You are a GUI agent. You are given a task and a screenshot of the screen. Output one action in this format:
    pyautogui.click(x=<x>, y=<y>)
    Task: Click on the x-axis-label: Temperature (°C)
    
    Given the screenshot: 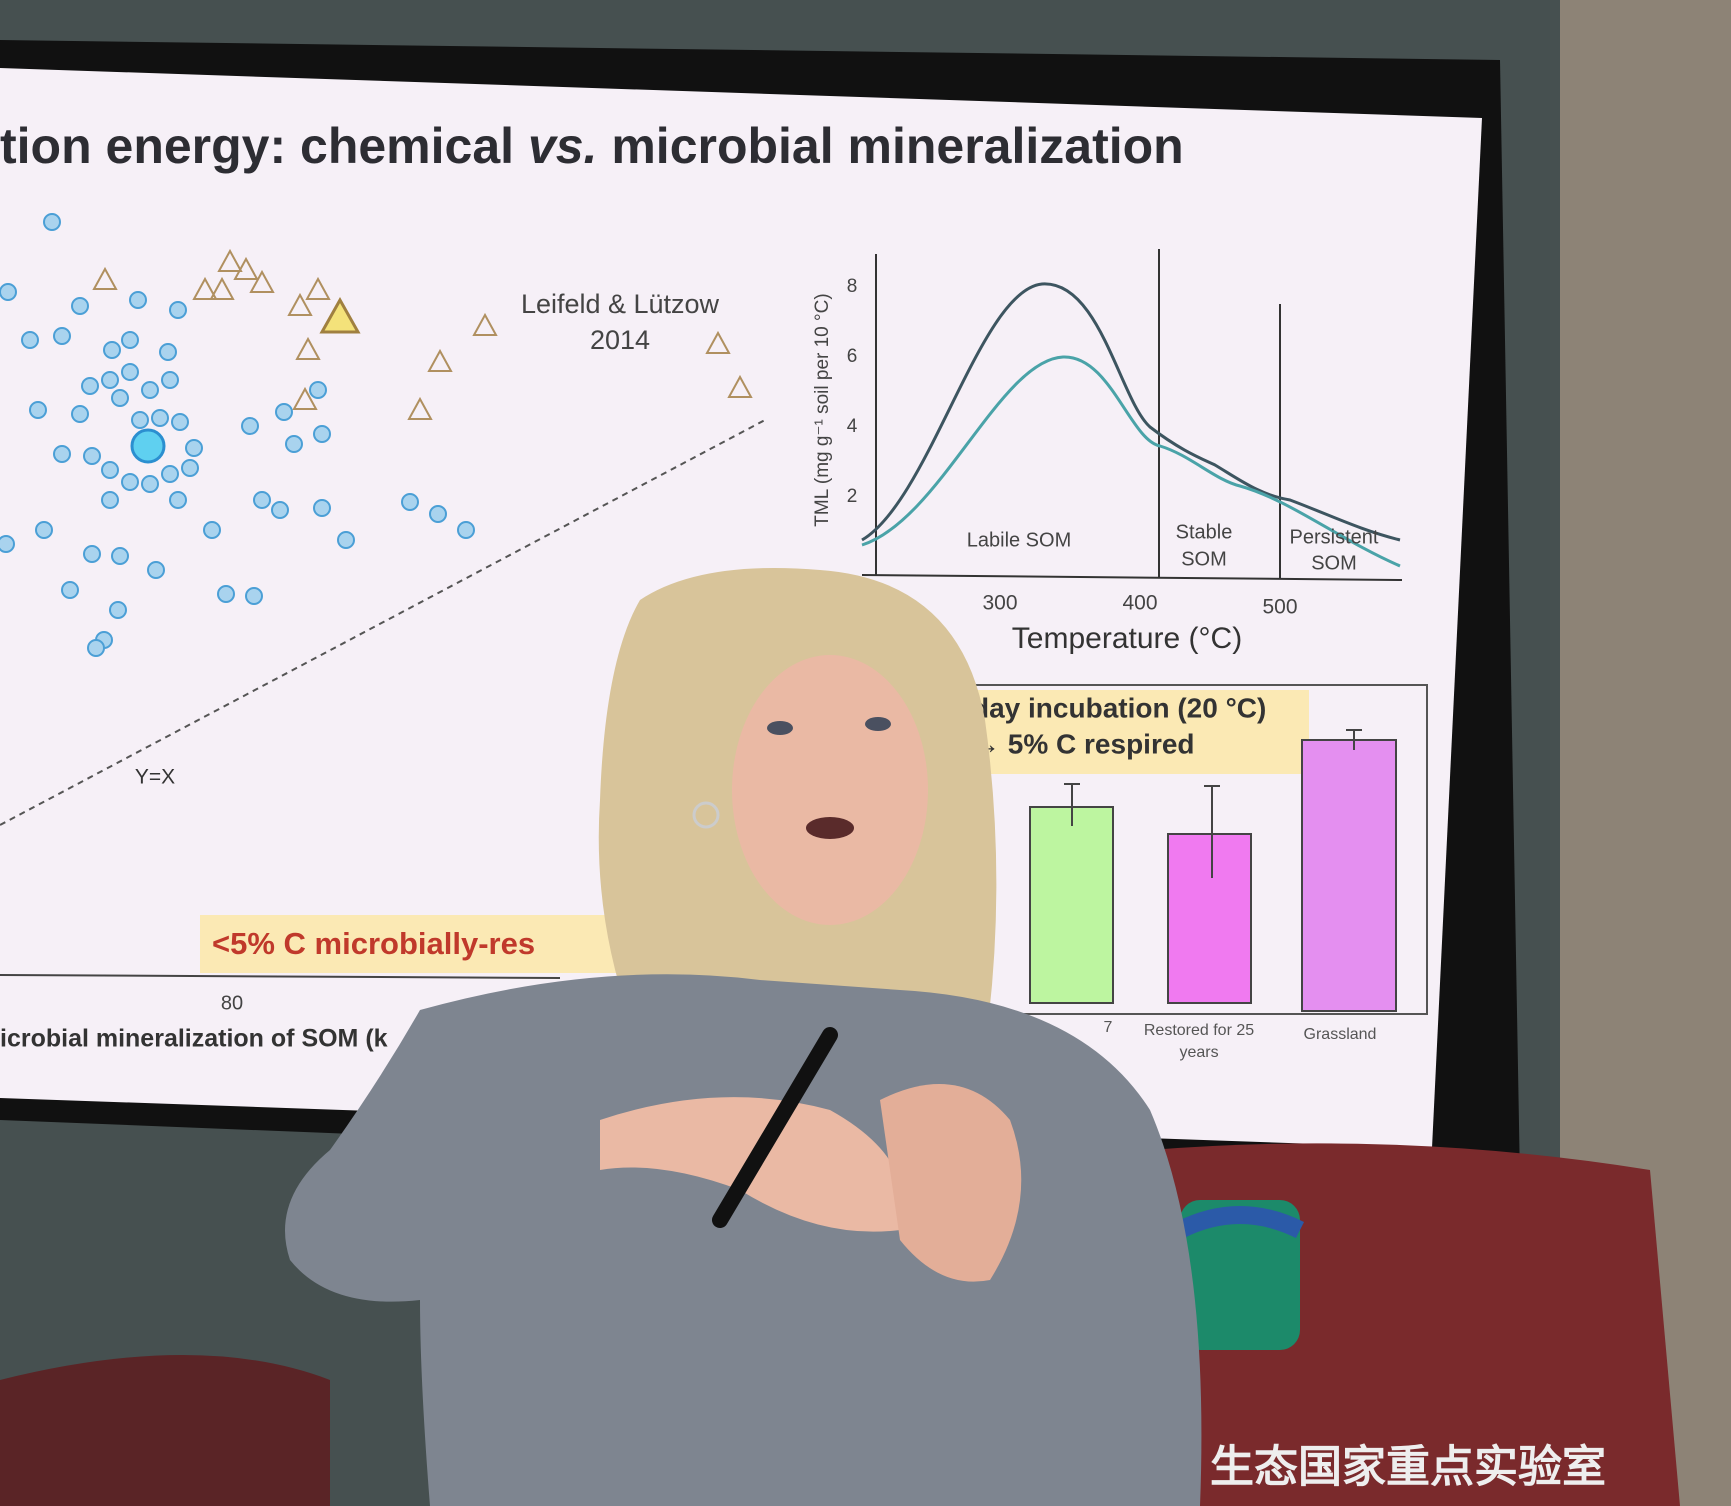 What is the action you would take?
    pyautogui.click(x=1127, y=638)
    